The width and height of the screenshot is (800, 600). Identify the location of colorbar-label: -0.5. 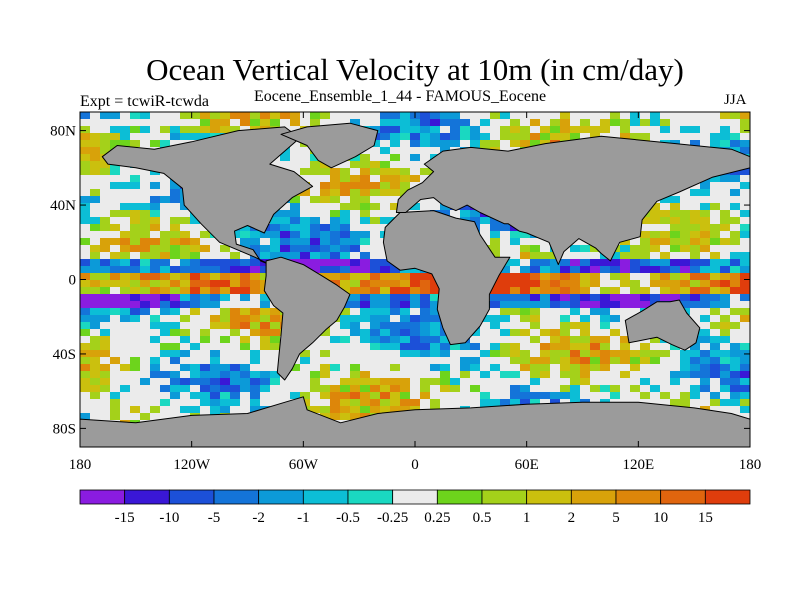
(348, 518).